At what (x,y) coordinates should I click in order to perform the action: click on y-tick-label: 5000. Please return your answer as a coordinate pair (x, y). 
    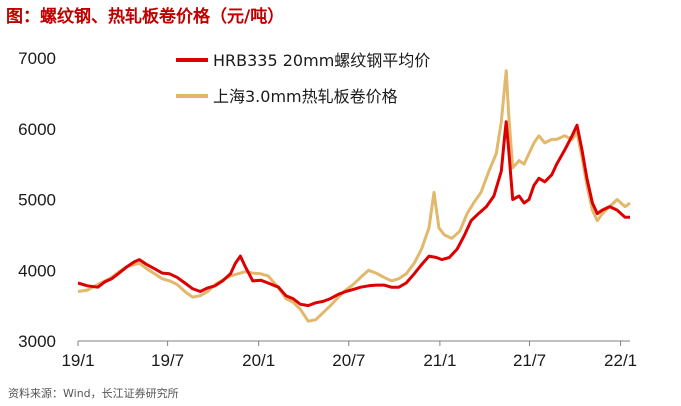
    Looking at the image, I should click on (37, 200).